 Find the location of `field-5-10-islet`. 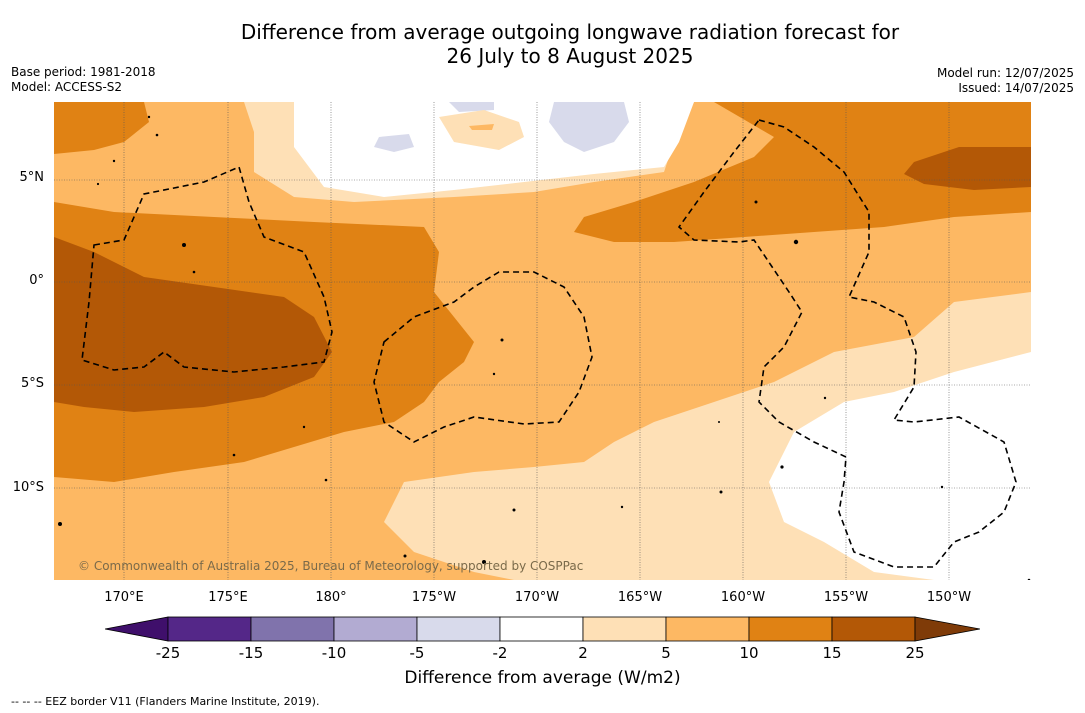

field-5-10-islet is located at coordinates (481, 127).